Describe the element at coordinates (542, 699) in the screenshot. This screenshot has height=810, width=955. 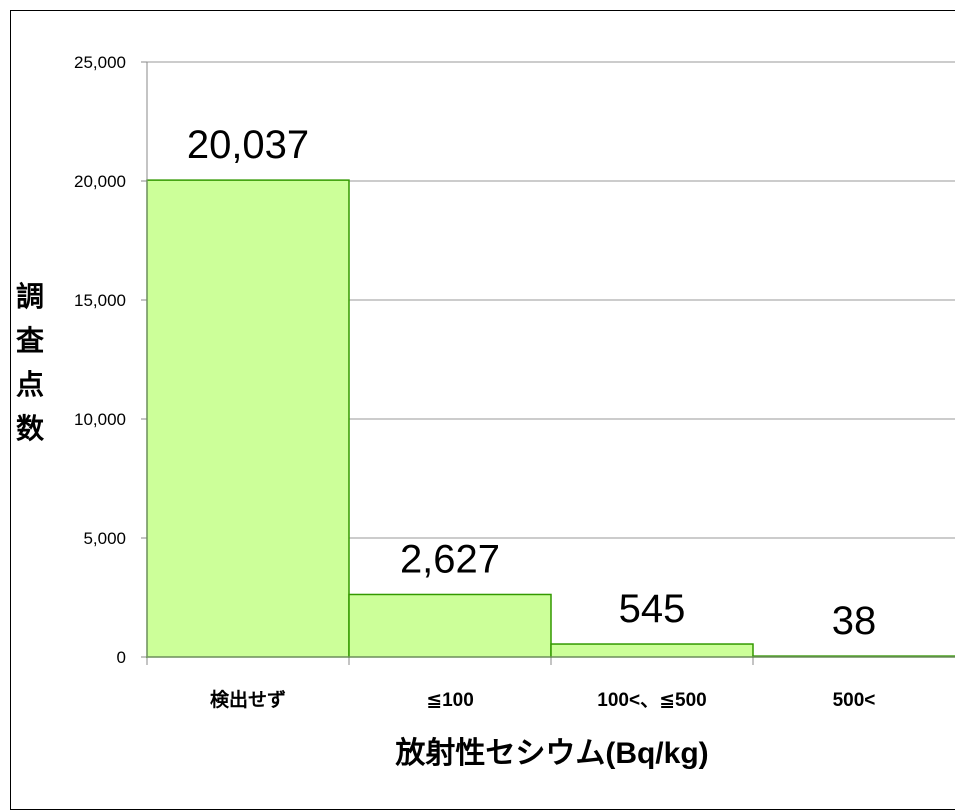
I see `x-tick-labels: 検出せず ≦100 100<、≦500 500<` at that location.